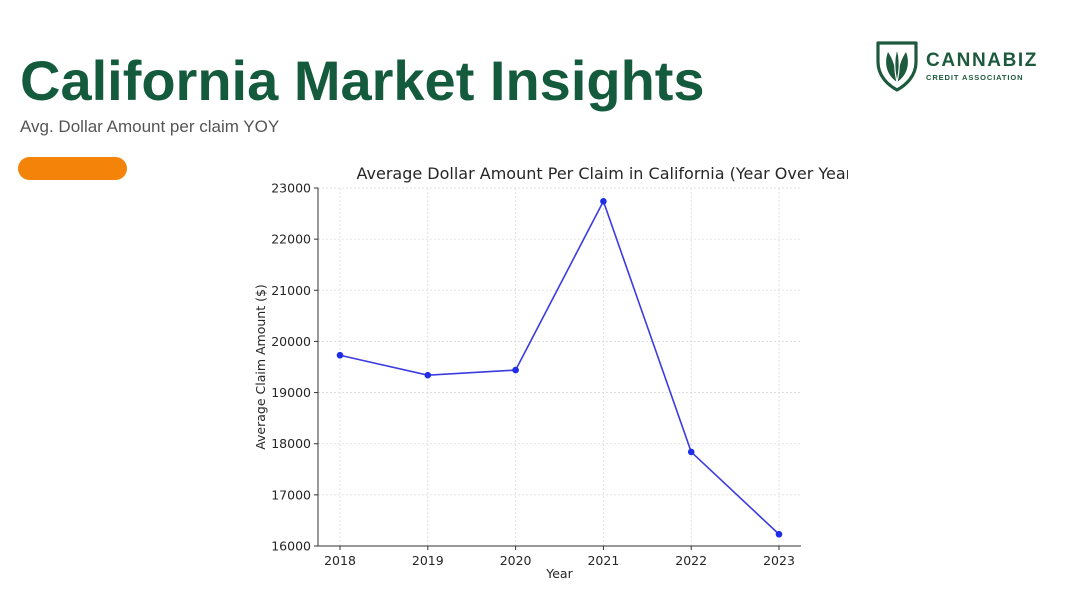 The height and width of the screenshot is (597, 1066). What do you see at coordinates (291, 392) in the screenshot?
I see `y-tick-label: 19000` at bounding box center [291, 392].